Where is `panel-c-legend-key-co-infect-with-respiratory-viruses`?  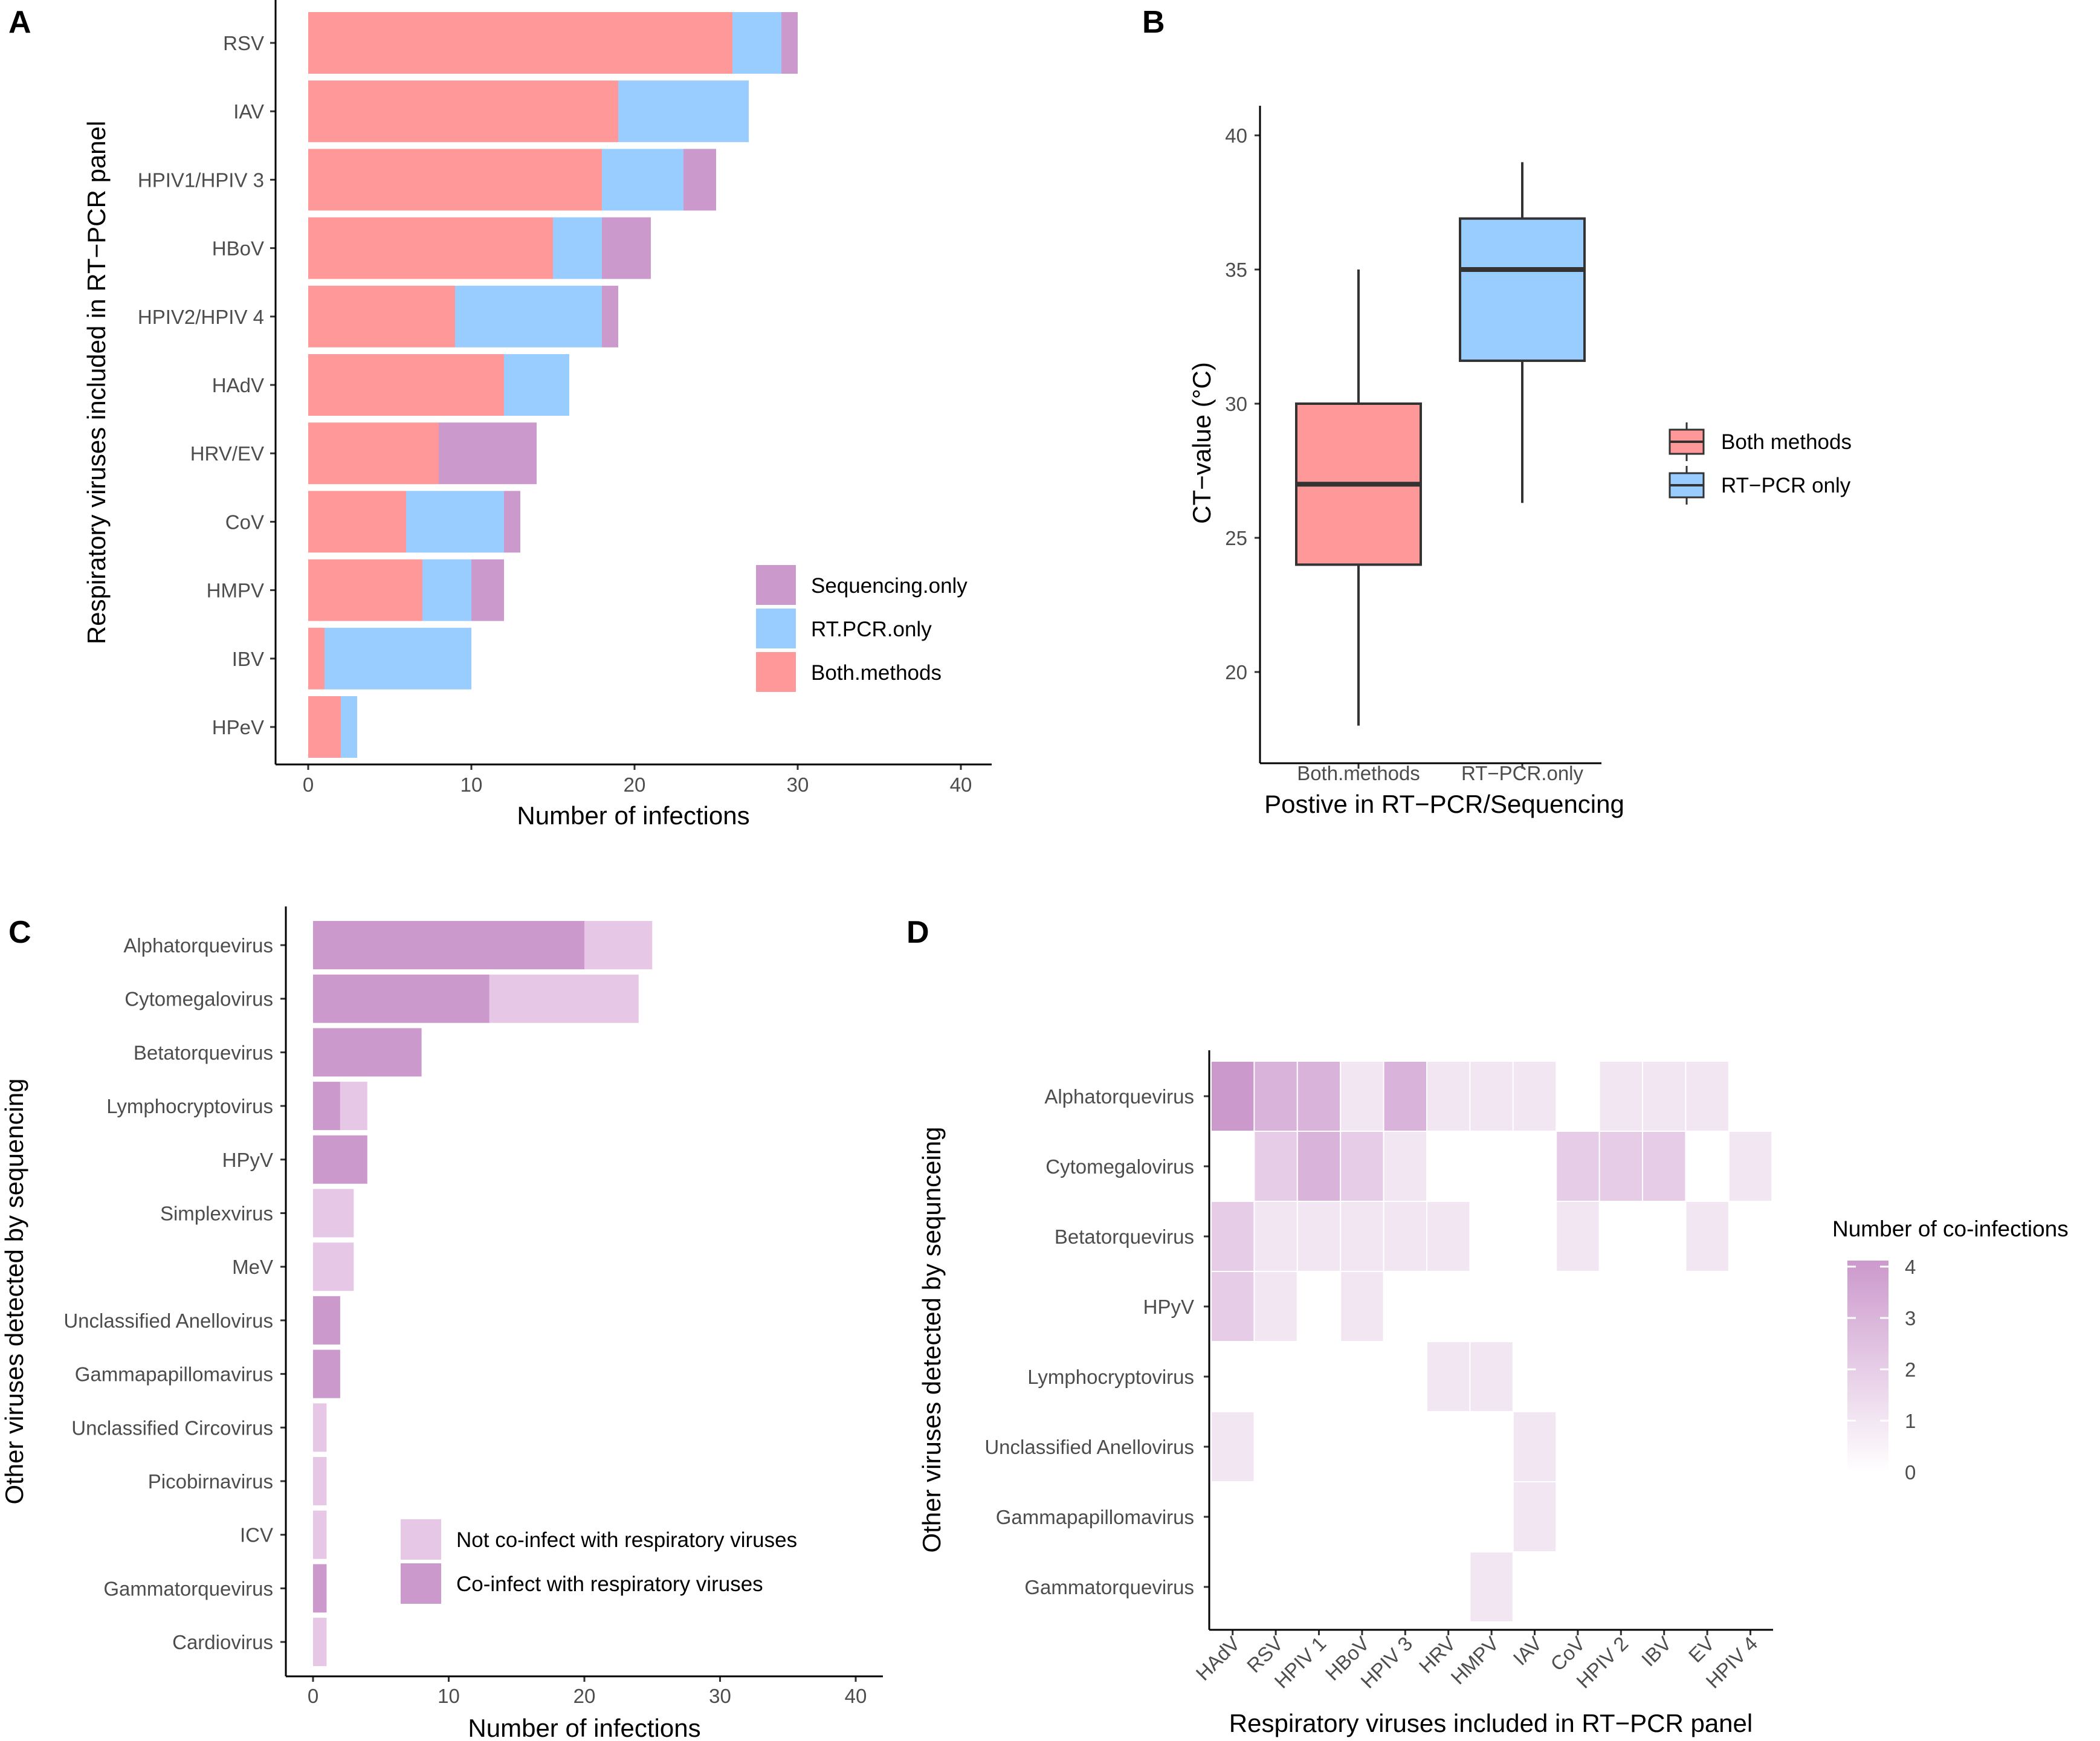 panel-c-legend-key-co-infect-with-respiratory-viruses is located at coordinates (421, 1583).